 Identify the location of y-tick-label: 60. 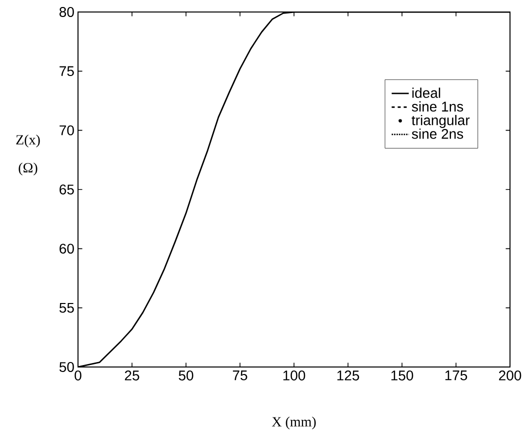
(67, 249).